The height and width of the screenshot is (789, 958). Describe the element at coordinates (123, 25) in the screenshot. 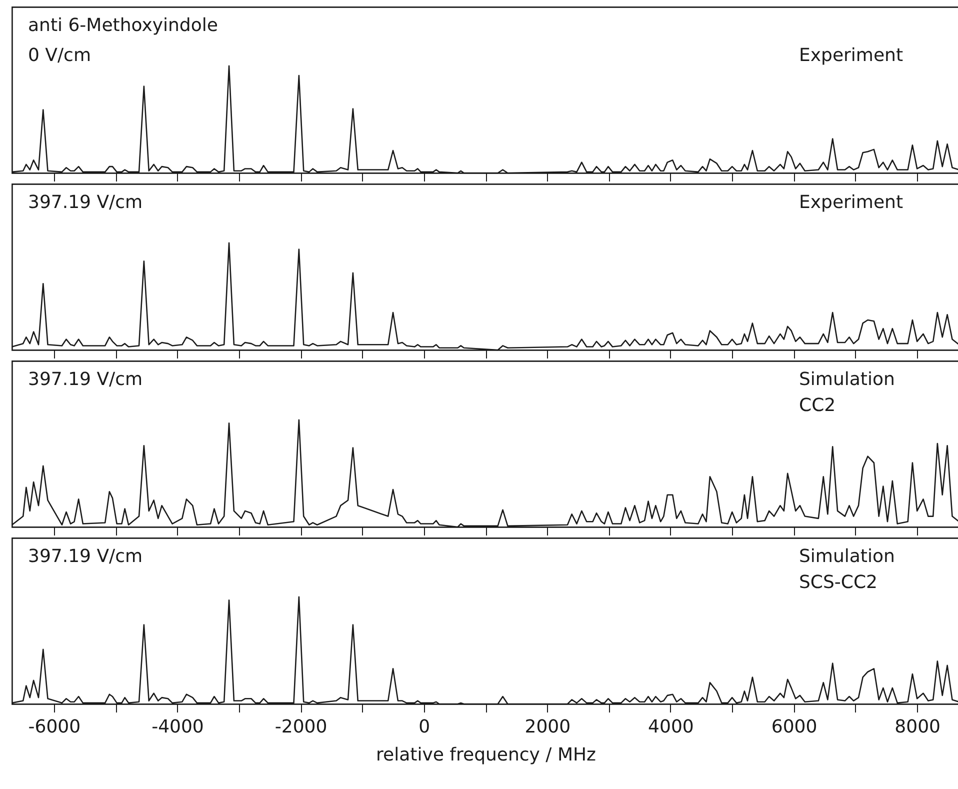

I see `chart-title: anti 6-Methoxyindole` at that location.